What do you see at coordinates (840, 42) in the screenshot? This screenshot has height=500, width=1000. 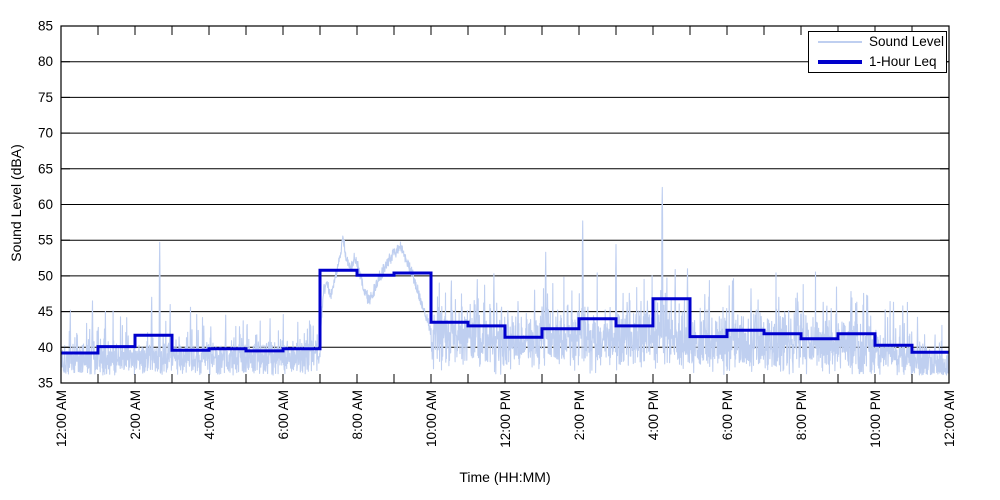 I see `sound-level-line-swatch` at bounding box center [840, 42].